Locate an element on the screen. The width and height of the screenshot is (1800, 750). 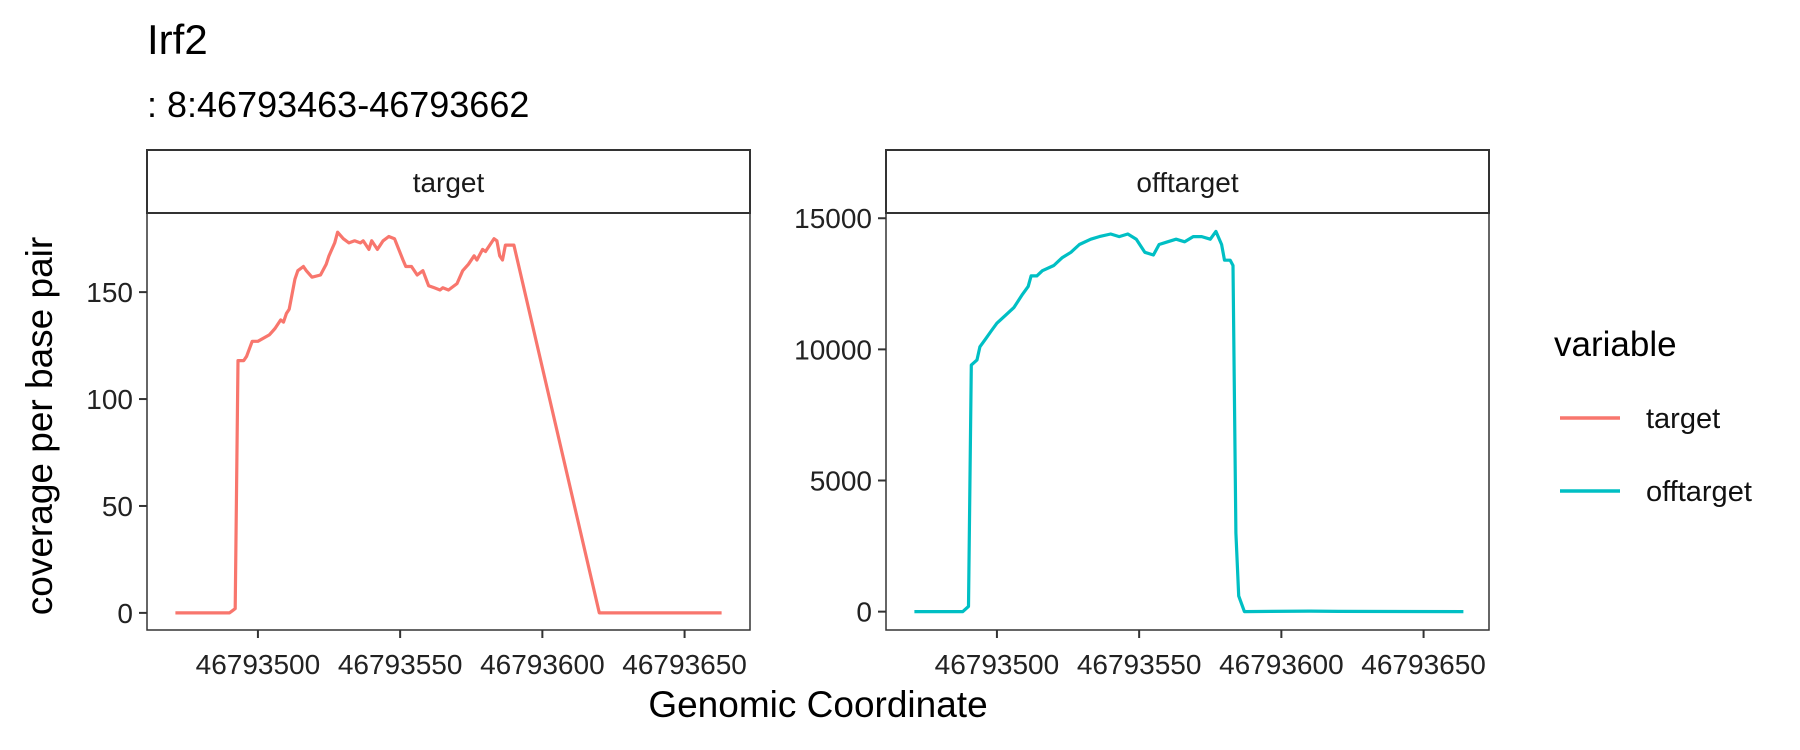
x-axis-title: Genomic Coordinate is located at coordinates (817, 704).